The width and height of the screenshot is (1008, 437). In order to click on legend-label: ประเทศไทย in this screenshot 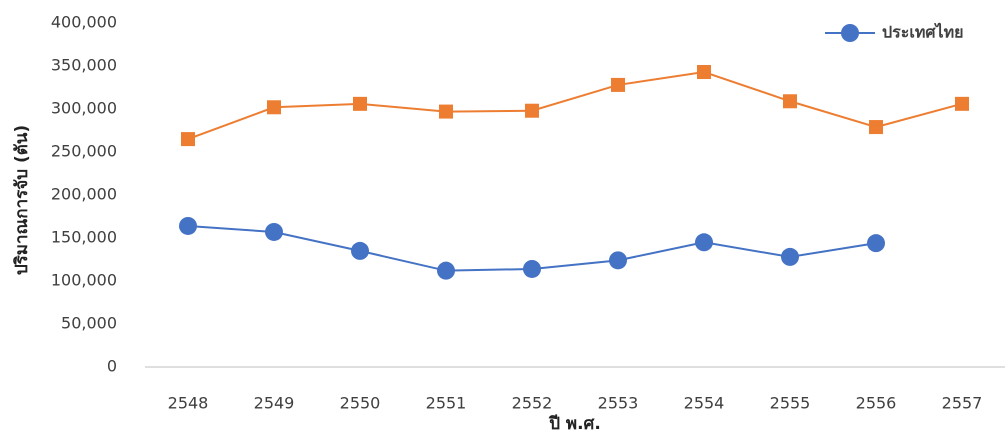, I will do `click(922, 32)`.